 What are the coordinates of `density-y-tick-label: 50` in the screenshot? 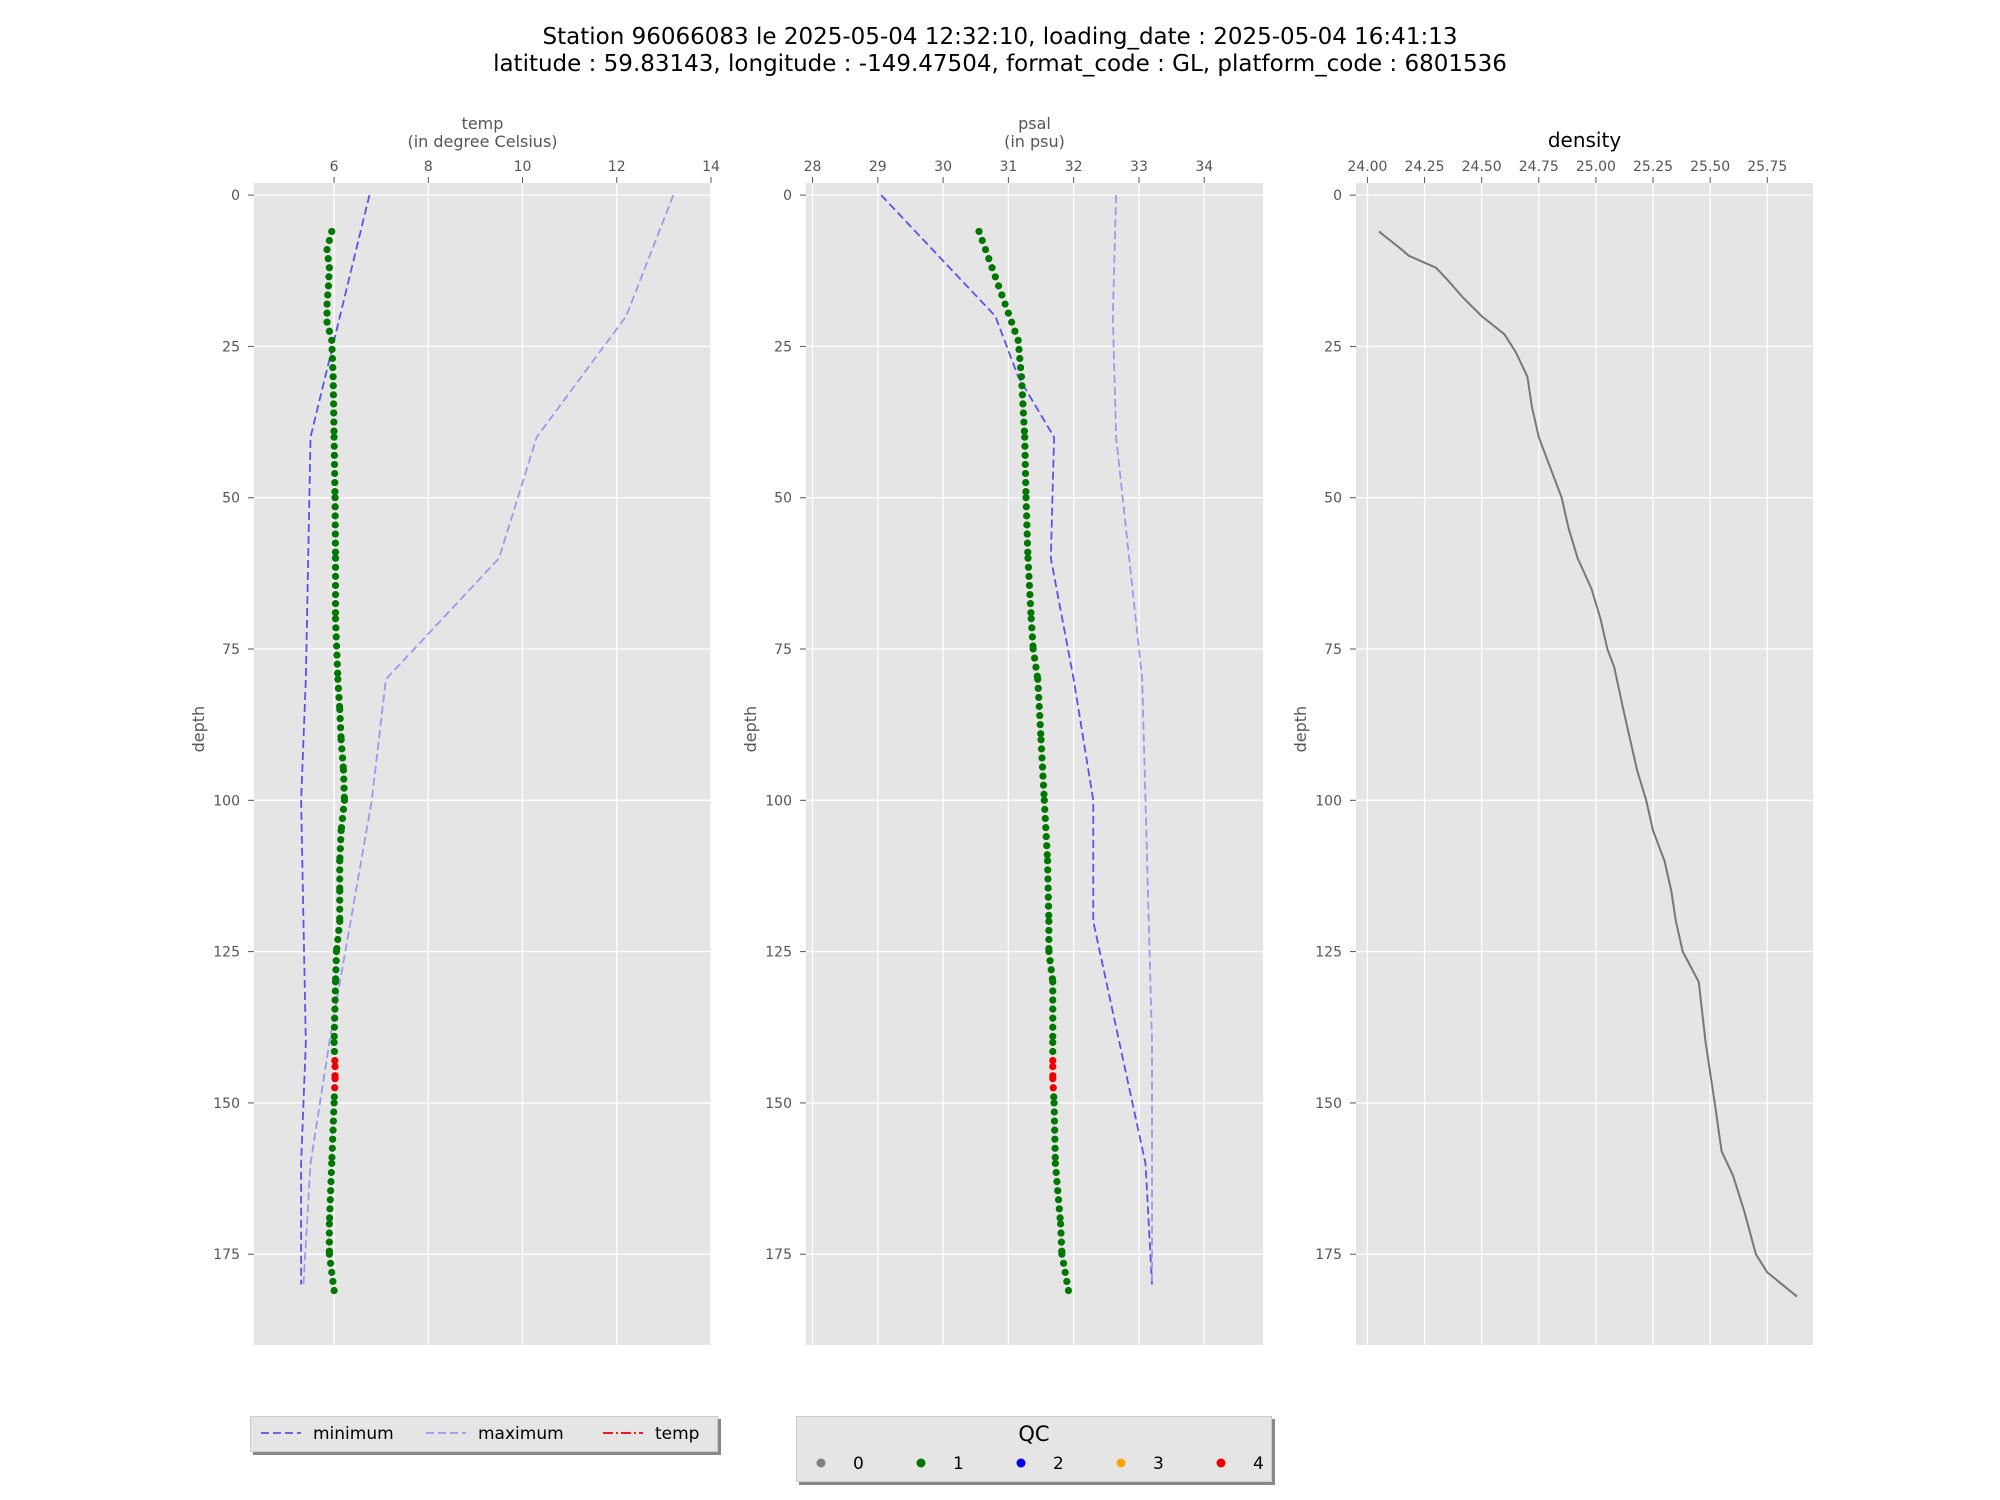 It's located at (1333, 499).